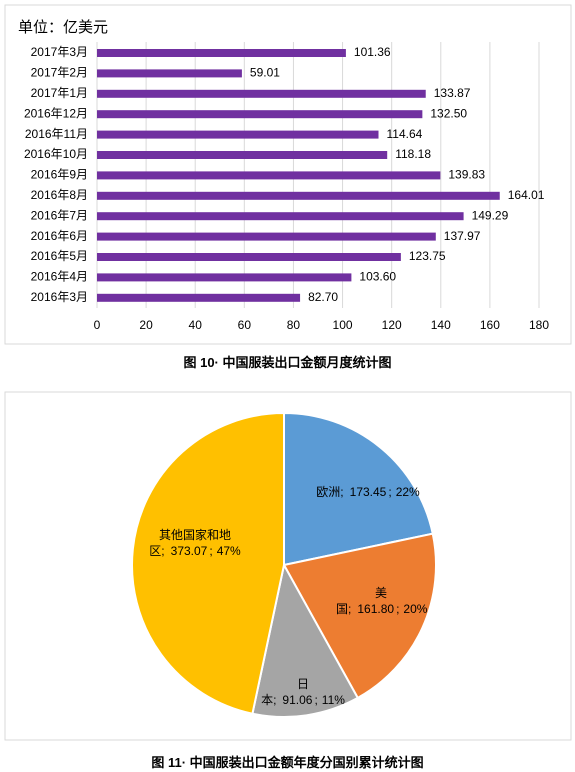  Describe the element at coordinates (228, 551) in the screenshot. I see `percent-label: 47%` at that location.